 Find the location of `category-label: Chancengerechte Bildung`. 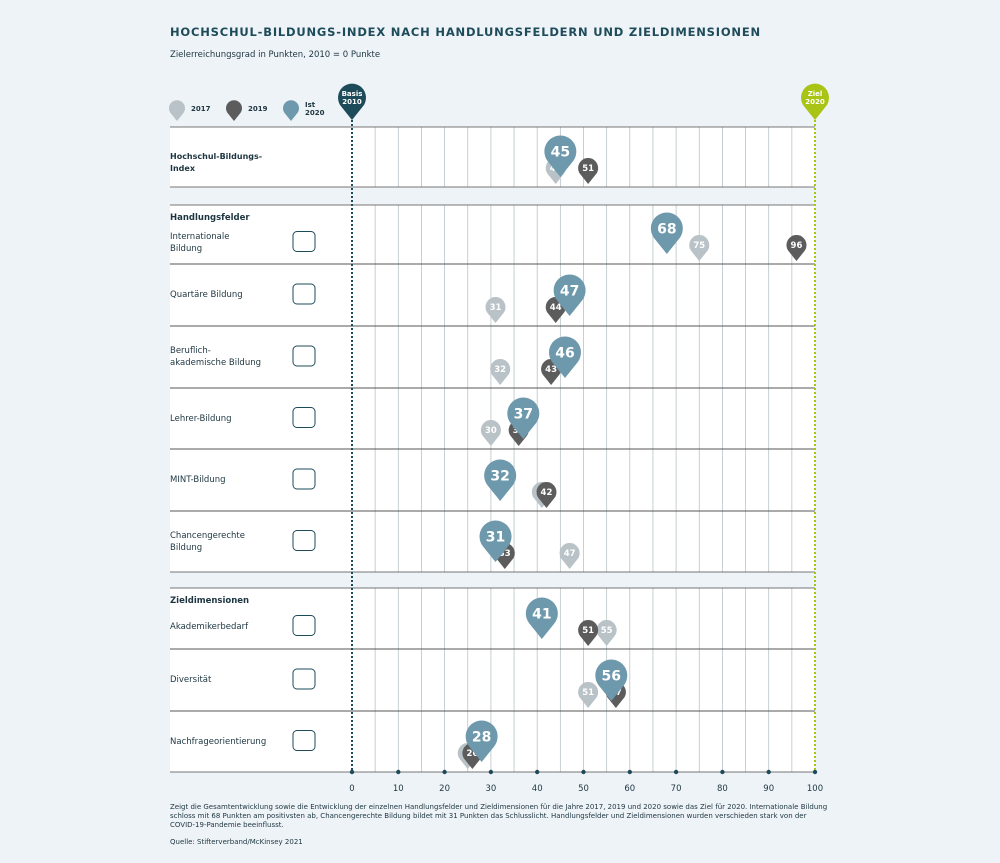

category-label: Chancengerechte Bildung is located at coordinates (207, 541).